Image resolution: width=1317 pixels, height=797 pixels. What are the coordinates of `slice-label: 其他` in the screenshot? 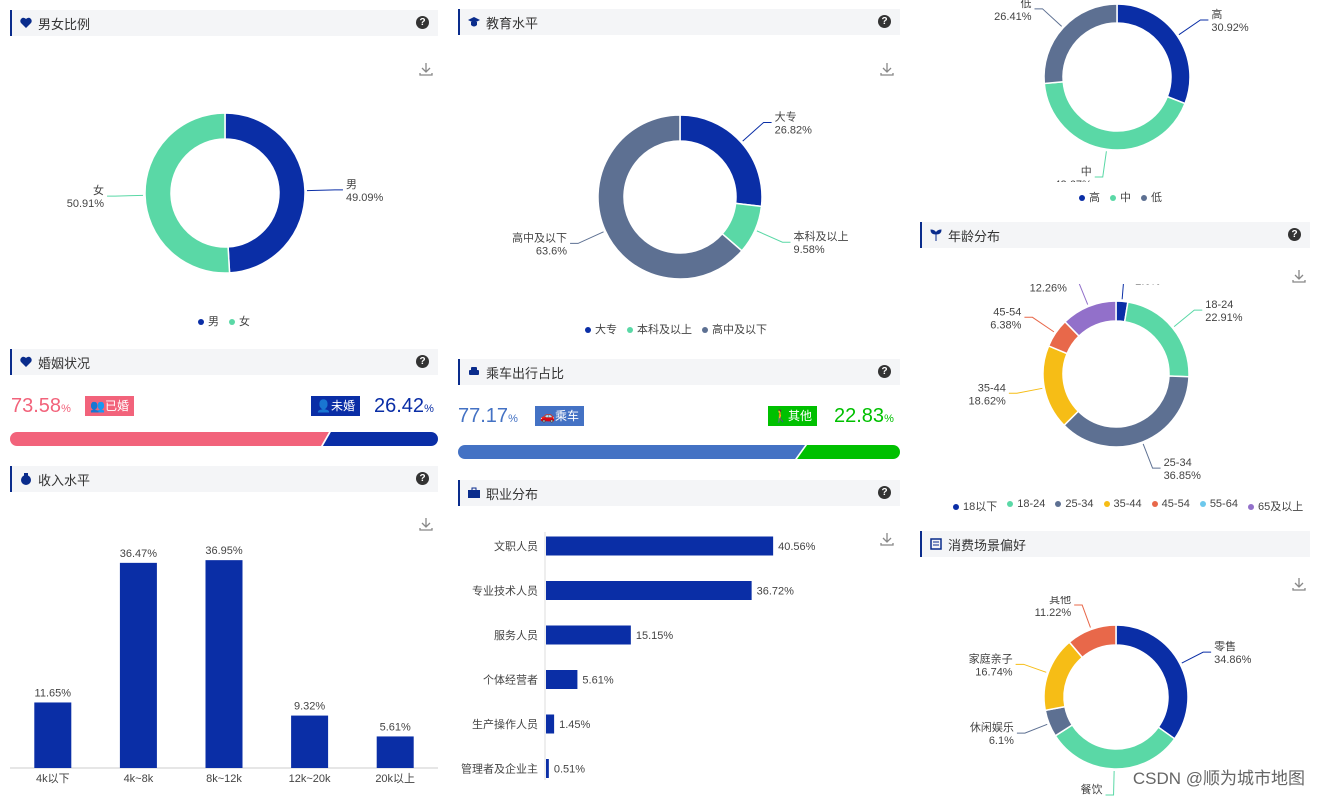 It's located at (1060, 601).